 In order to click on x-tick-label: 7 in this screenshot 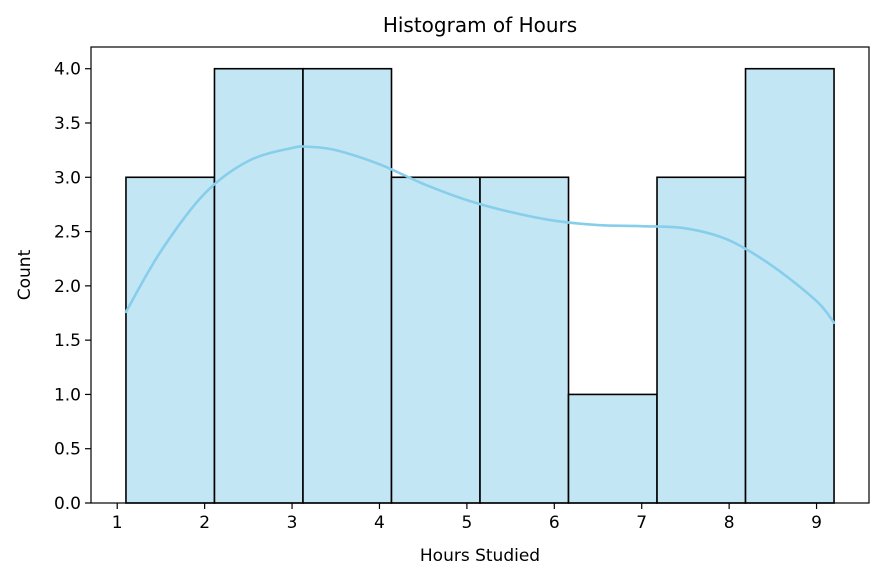, I will do `click(641, 523)`.